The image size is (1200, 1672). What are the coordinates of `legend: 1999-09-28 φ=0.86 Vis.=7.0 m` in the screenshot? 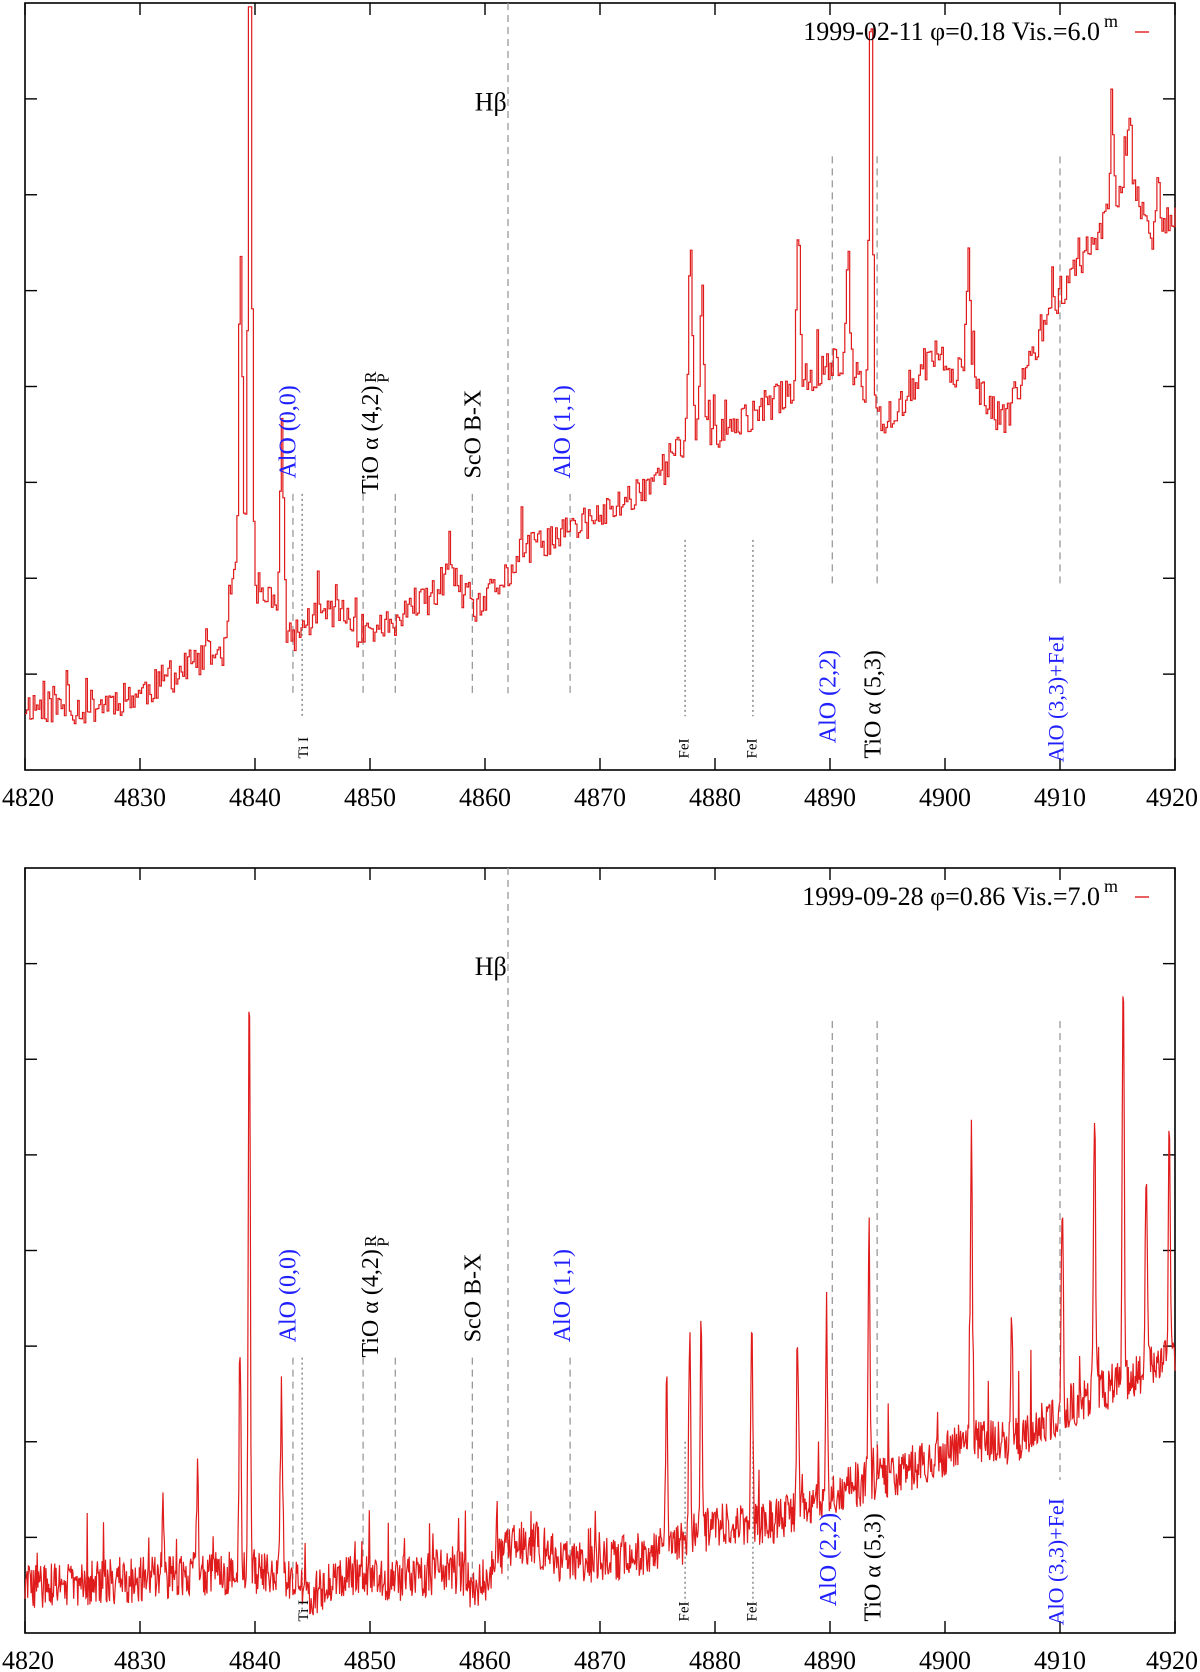 It's located at (975, 893).